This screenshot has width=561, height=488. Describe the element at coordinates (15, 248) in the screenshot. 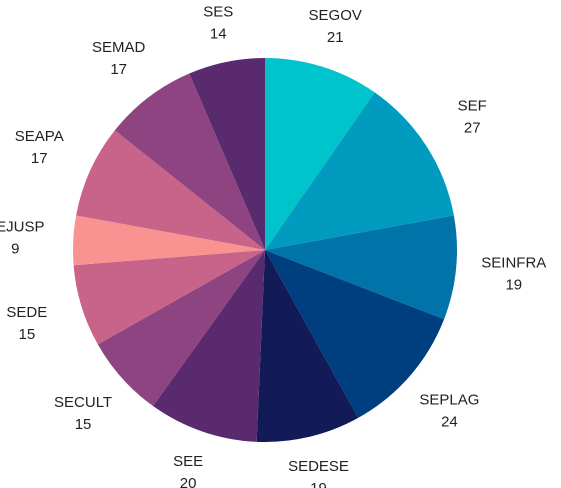

I see `slice-value: 9` at that location.